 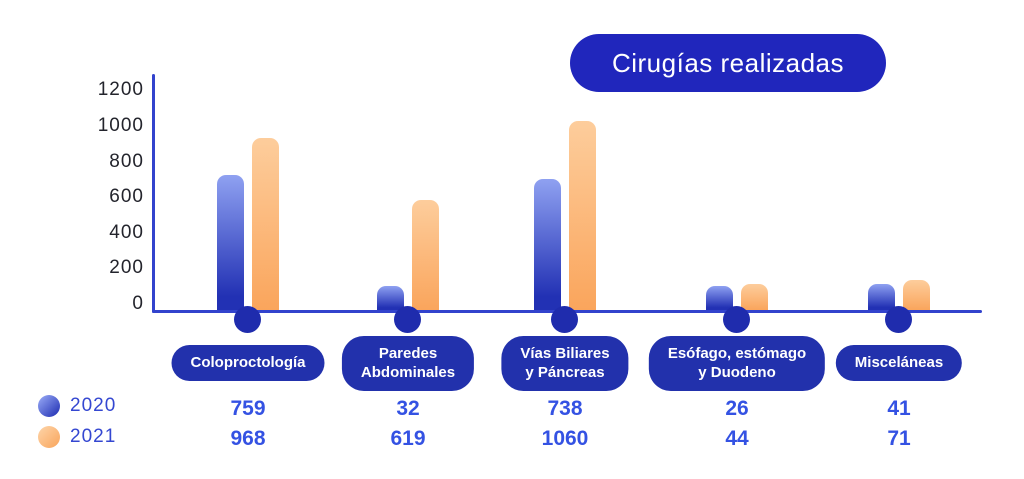 I want to click on chart-title-pill: Cirugías realizadas, so click(x=728, y=63).